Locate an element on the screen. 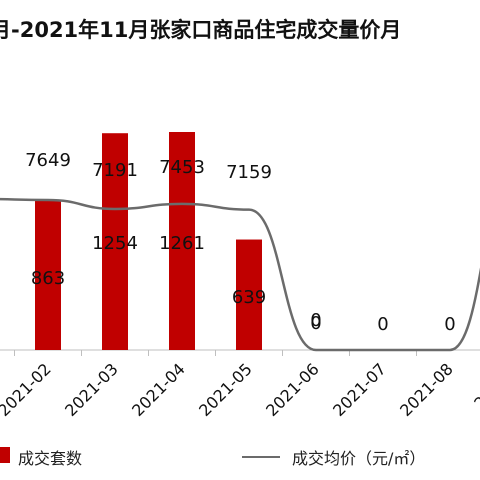  x-tick-label: 2021-05 is located at coordinates (225, 389).